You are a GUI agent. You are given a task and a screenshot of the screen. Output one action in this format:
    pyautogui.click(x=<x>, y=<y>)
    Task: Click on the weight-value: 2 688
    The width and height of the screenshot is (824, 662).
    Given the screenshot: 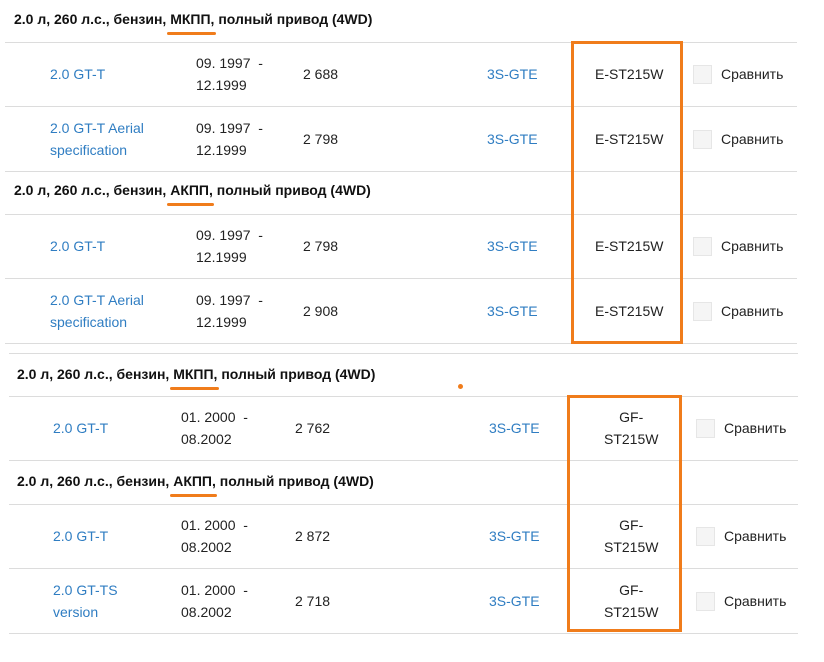 What is the action you would take?
    pyautogui.click(x=321, y=74)
    